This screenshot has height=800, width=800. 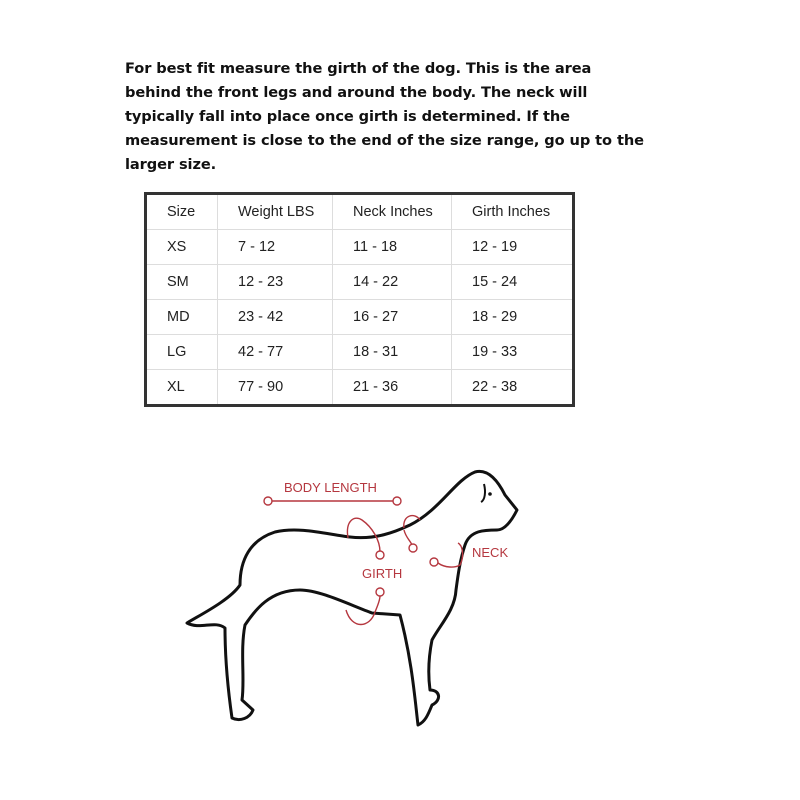 What do you see at coordinates (181, 247) in the screenshot?
I see `table-cell: XS` at bounding box center [181, 247].